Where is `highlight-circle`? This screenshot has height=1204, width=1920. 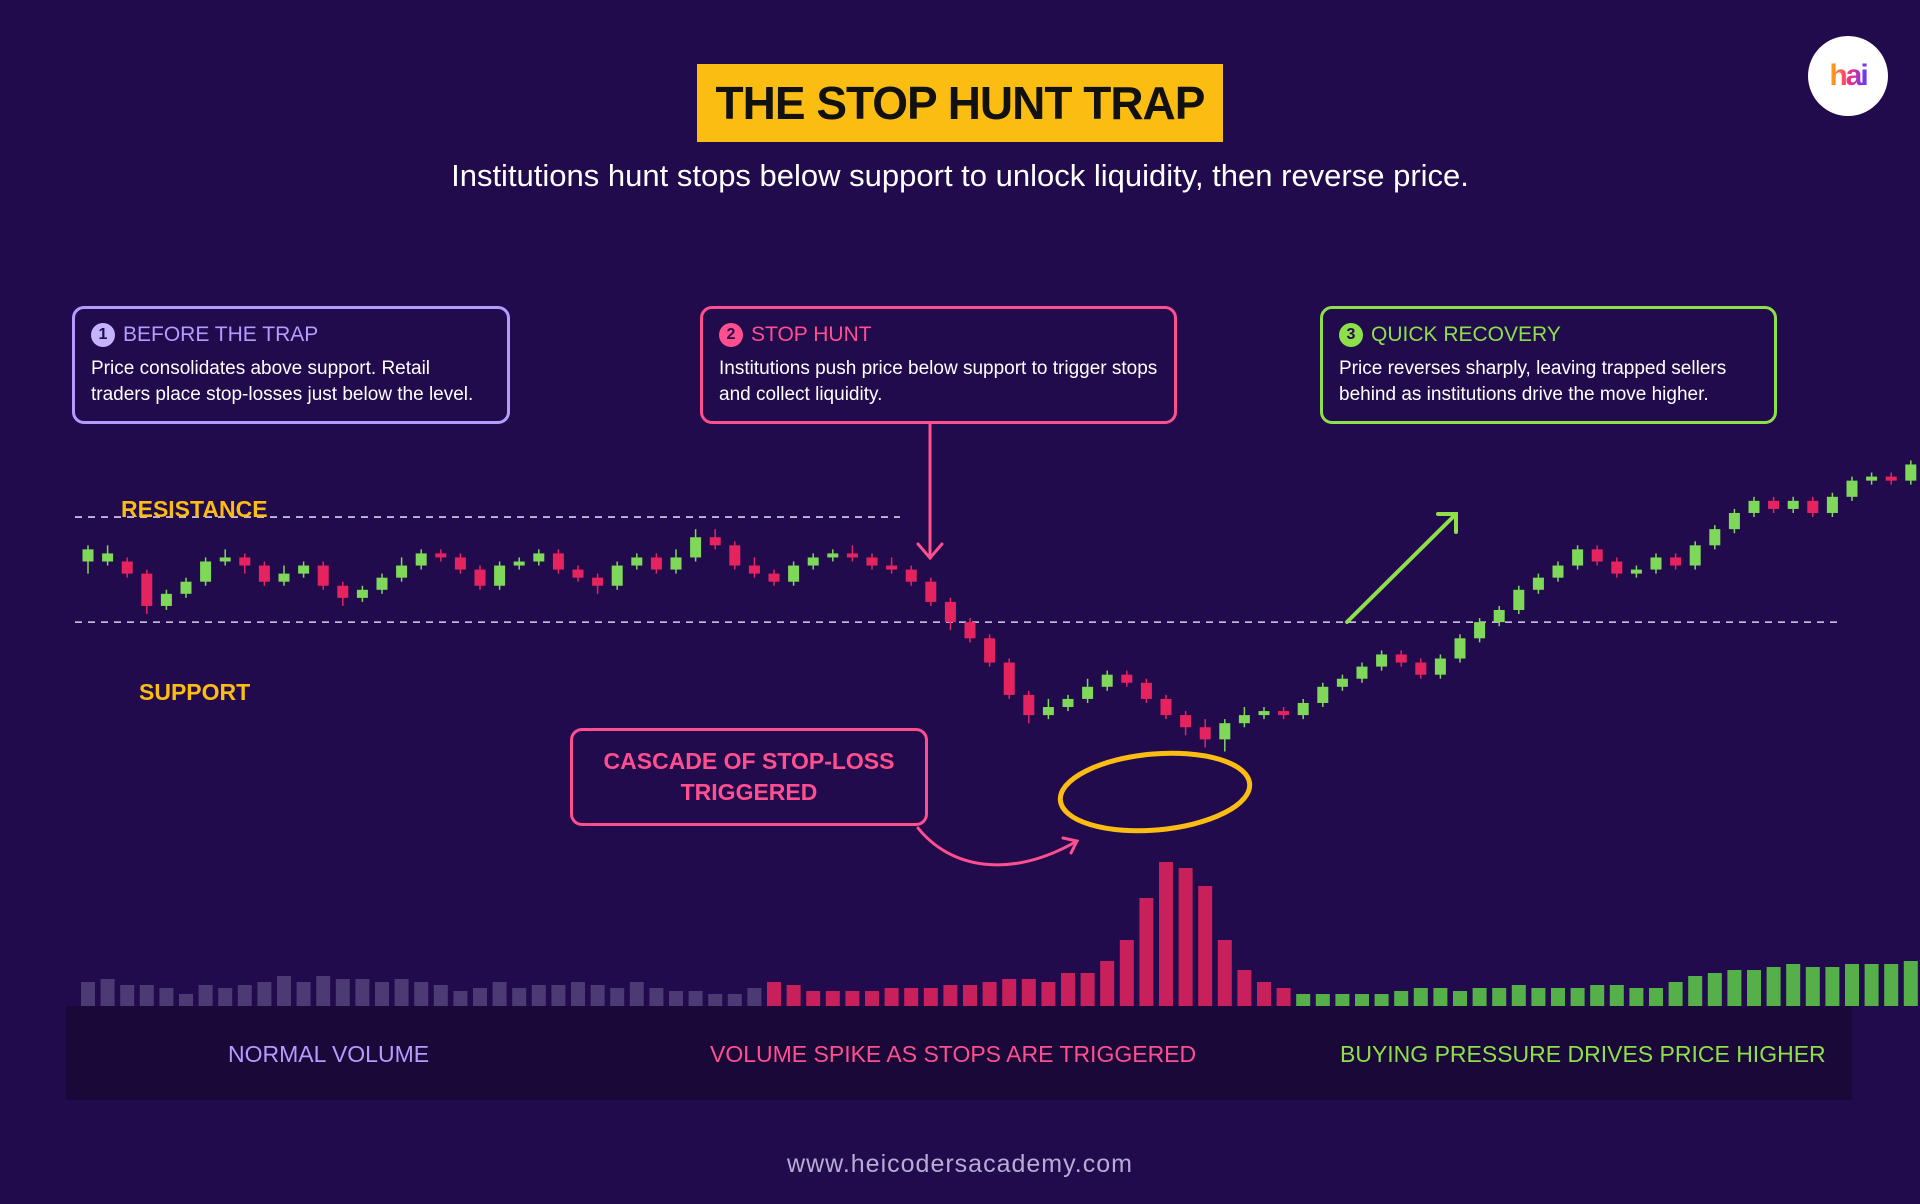
highlight-circle is located at coordinates (1155, 792).